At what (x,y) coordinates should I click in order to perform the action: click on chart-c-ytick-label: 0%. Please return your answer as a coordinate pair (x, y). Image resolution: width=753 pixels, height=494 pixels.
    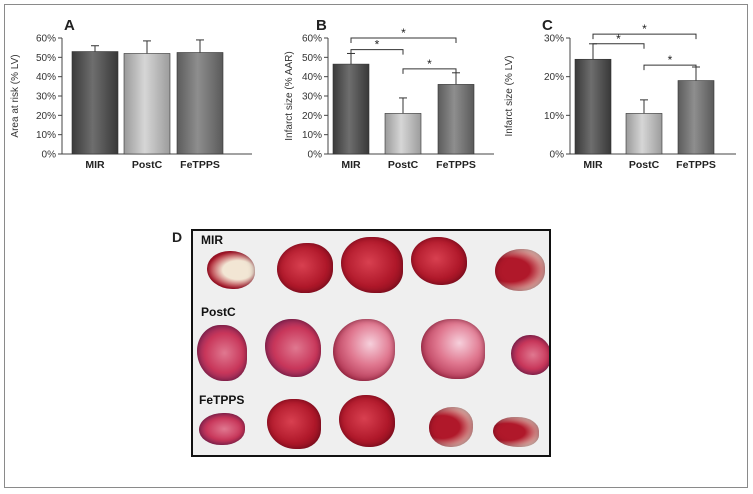
    Looking at the image, I should click on (557, 155).